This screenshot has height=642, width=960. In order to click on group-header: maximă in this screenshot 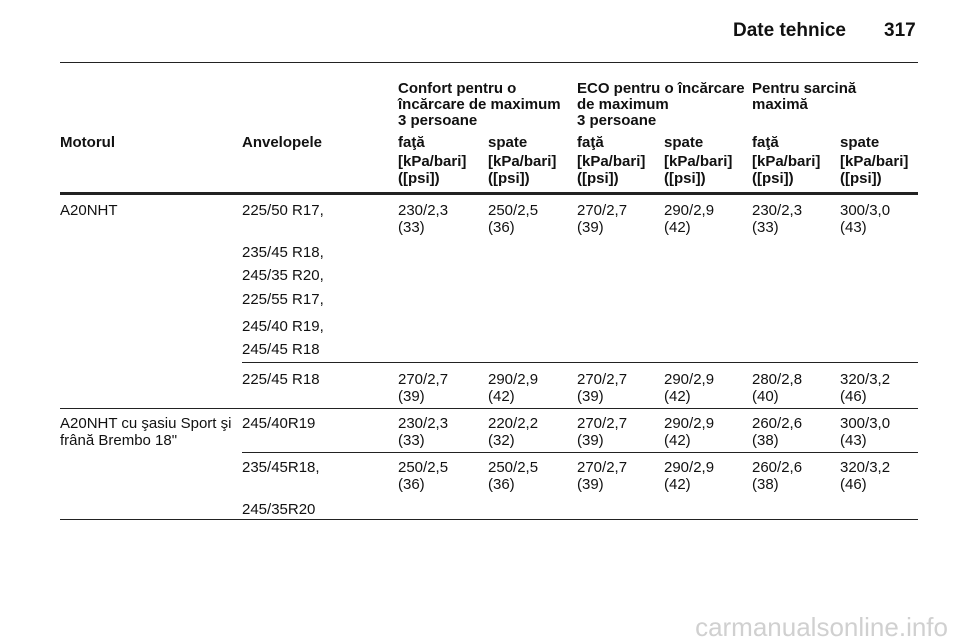, I will do `click(780, 104)`.